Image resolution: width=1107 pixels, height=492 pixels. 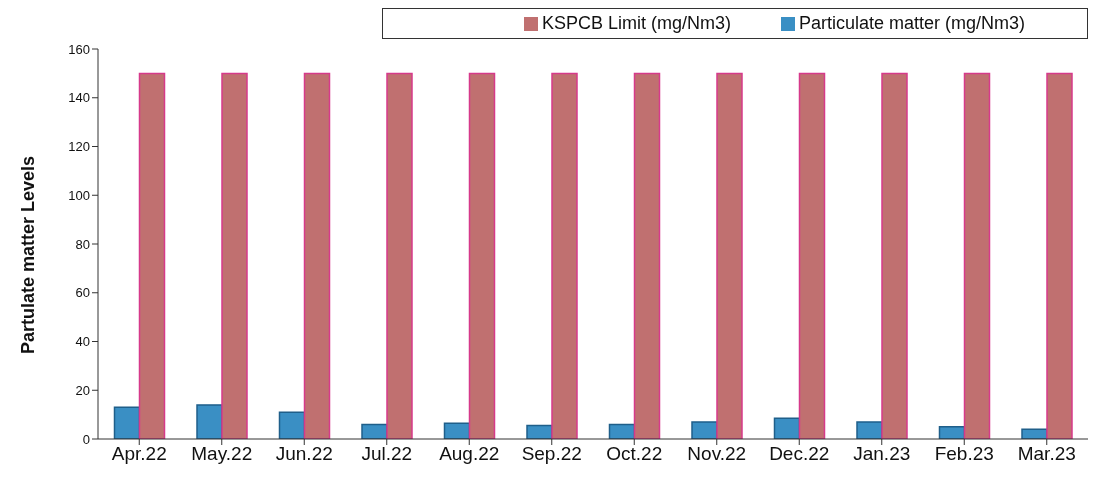 What do you see at coordinates (79, 147) in the screenshot?
I see `y-tick-label: 120` at bounding box center [79, 147].